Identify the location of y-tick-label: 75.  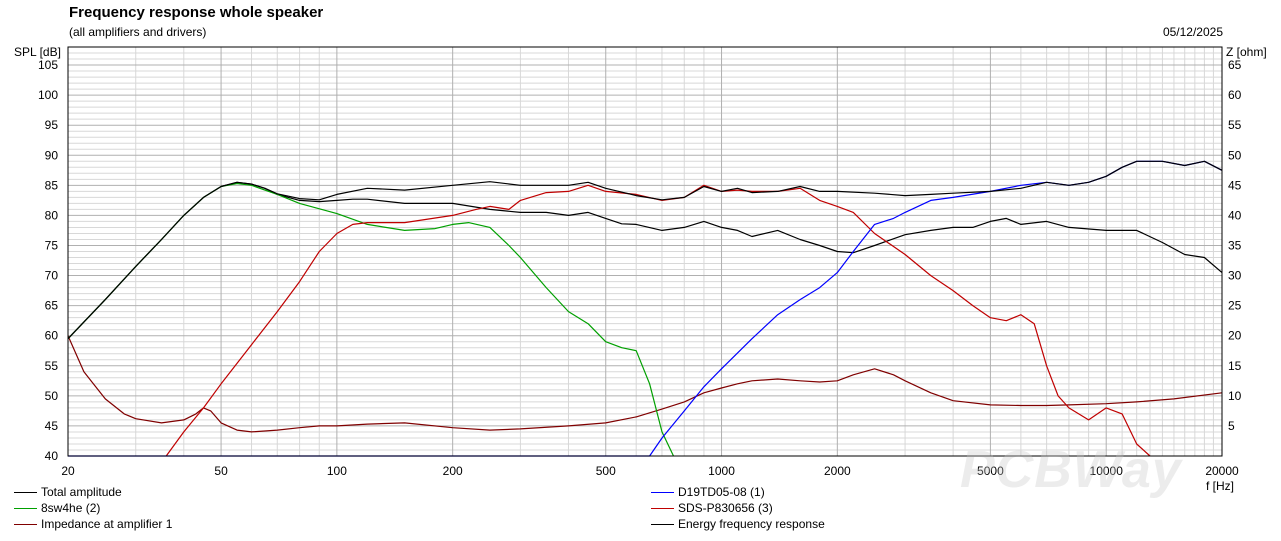
(52, 245).